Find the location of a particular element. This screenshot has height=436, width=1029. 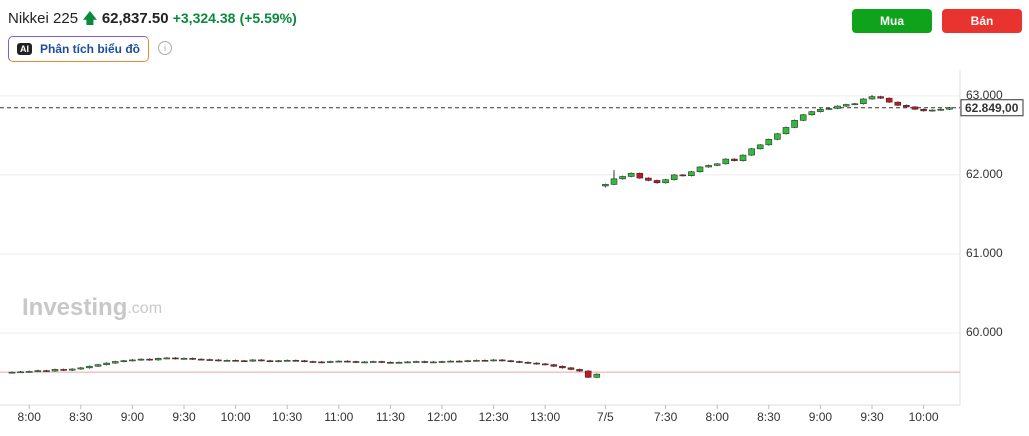

x-tick-label: 11:30 is located at coordinates (390, 417).